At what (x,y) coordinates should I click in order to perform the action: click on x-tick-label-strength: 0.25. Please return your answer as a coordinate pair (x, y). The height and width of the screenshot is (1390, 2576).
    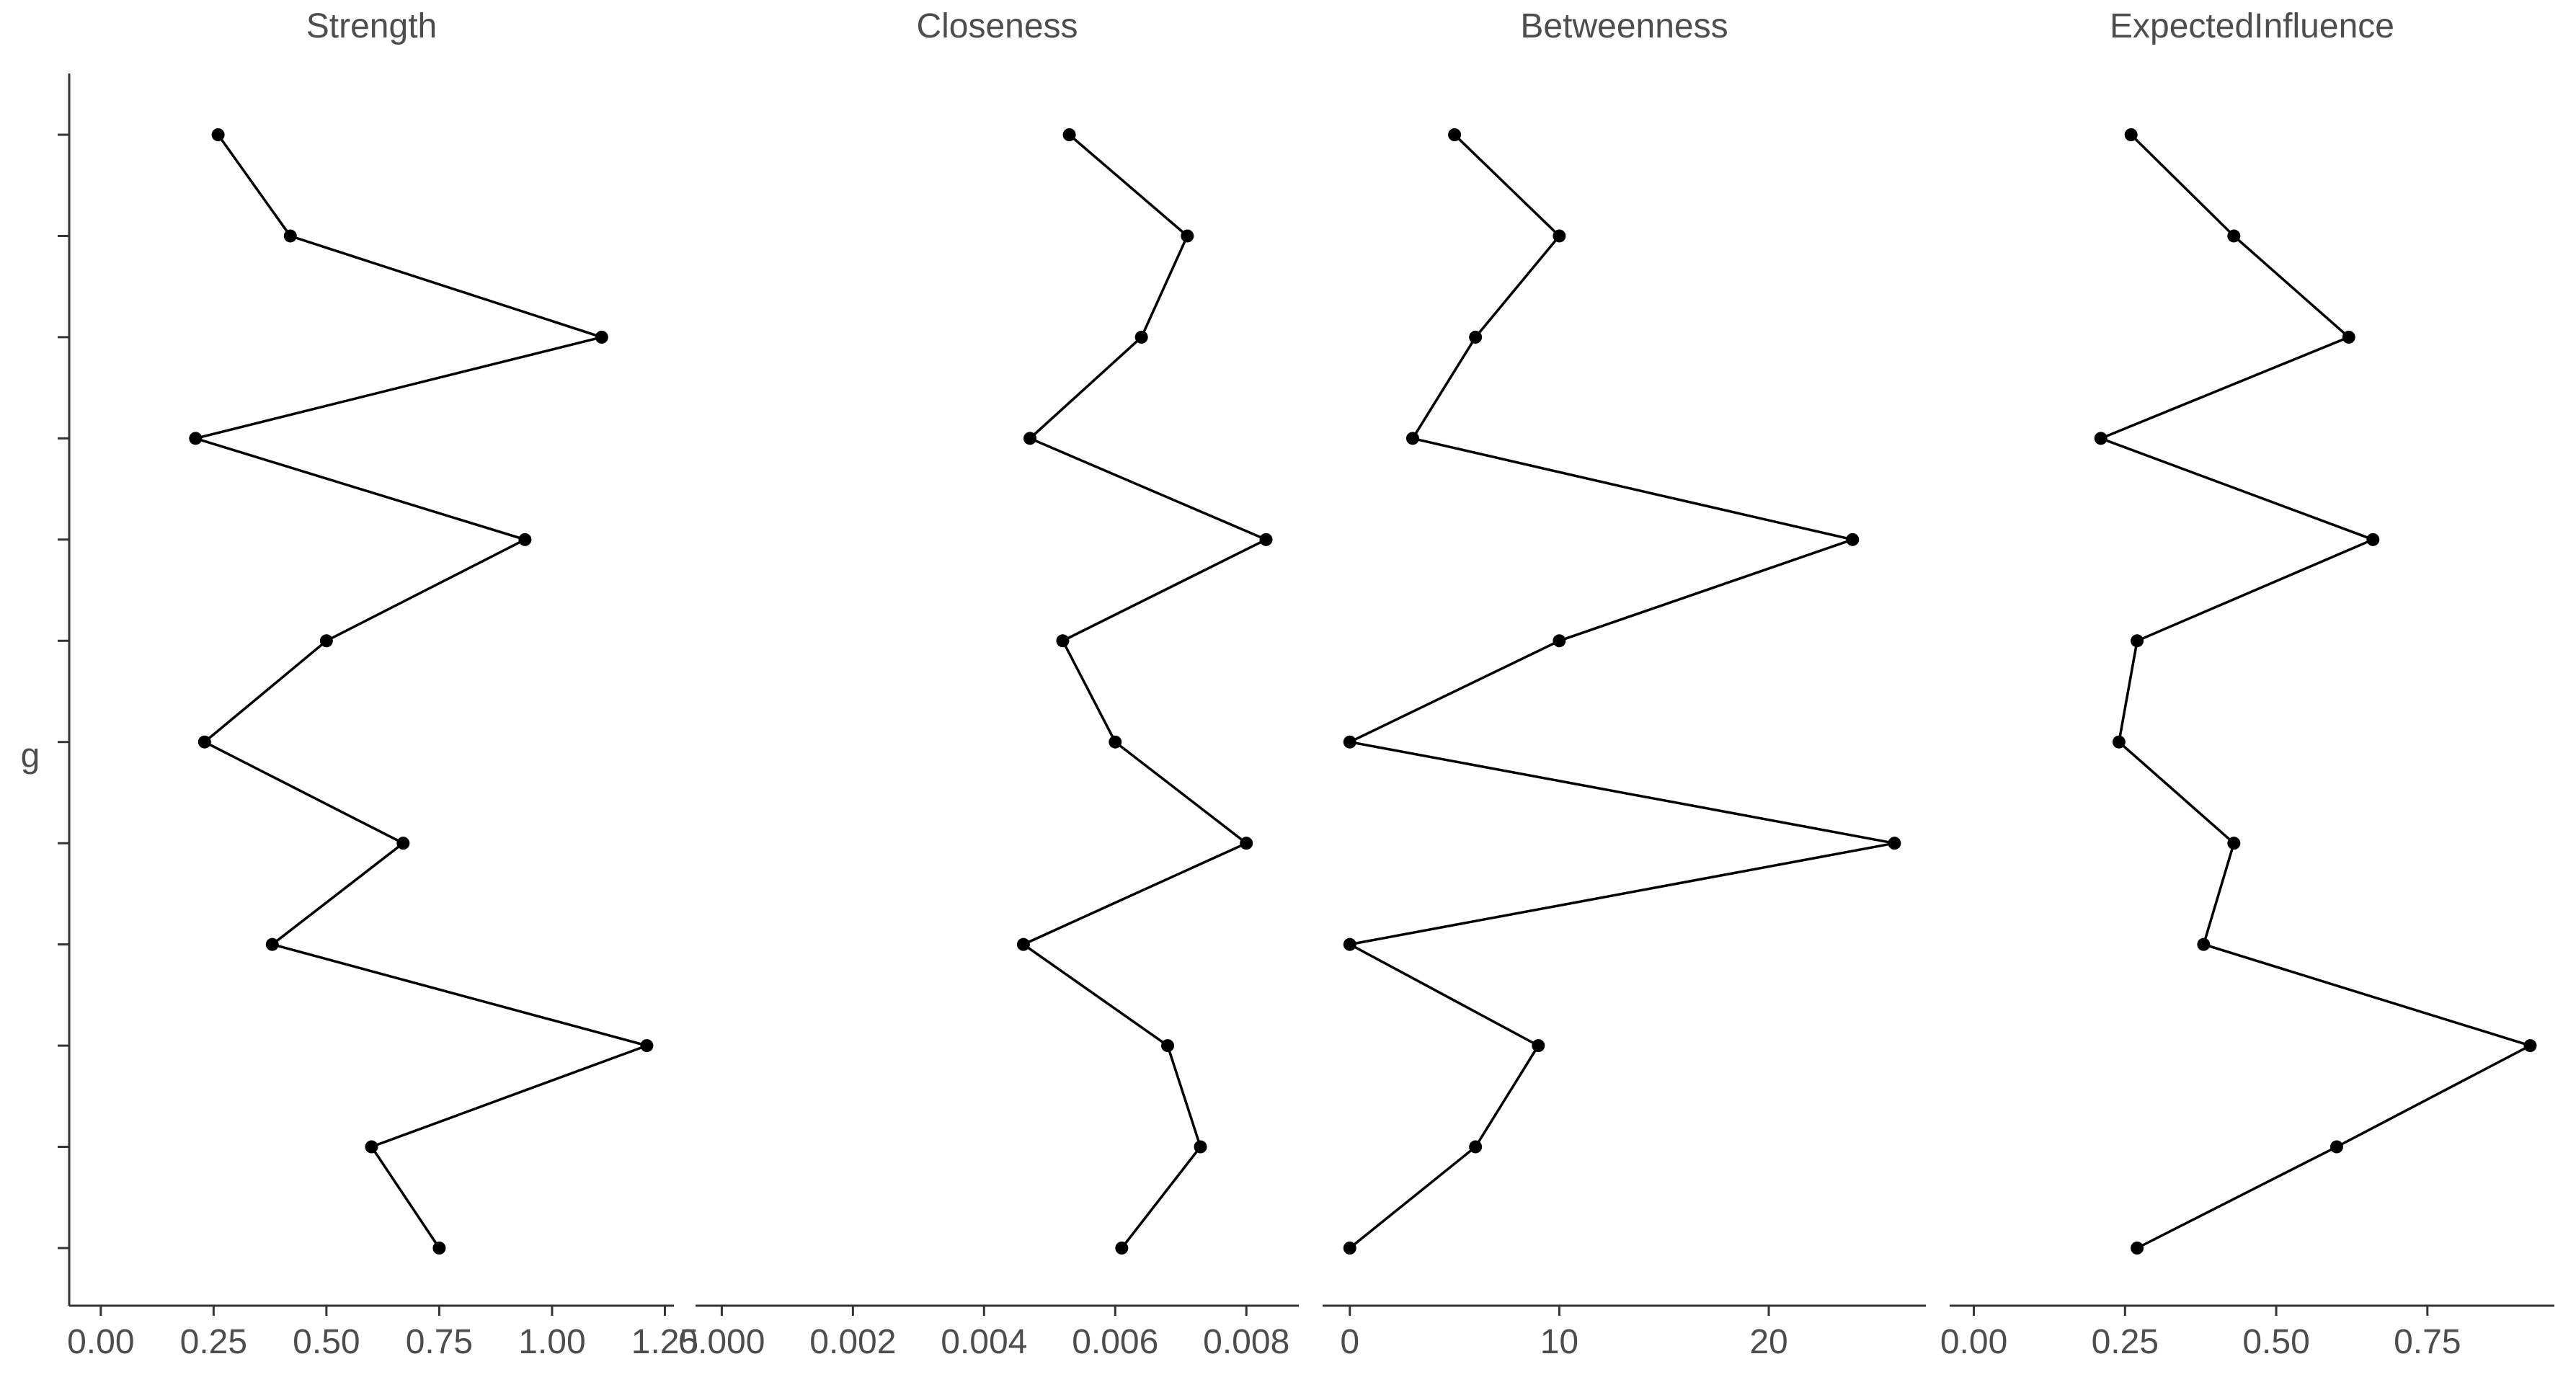
    Looking at the image, I should click on (214, 1342).